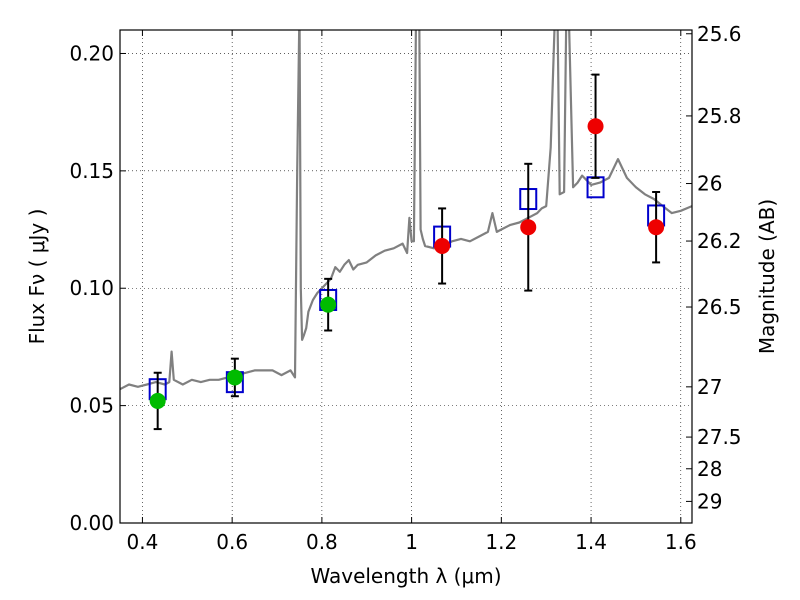 The width and height of the screenshot is (800, 600). I want to click on y2-tick-label: 25.6, so click(719, 34).